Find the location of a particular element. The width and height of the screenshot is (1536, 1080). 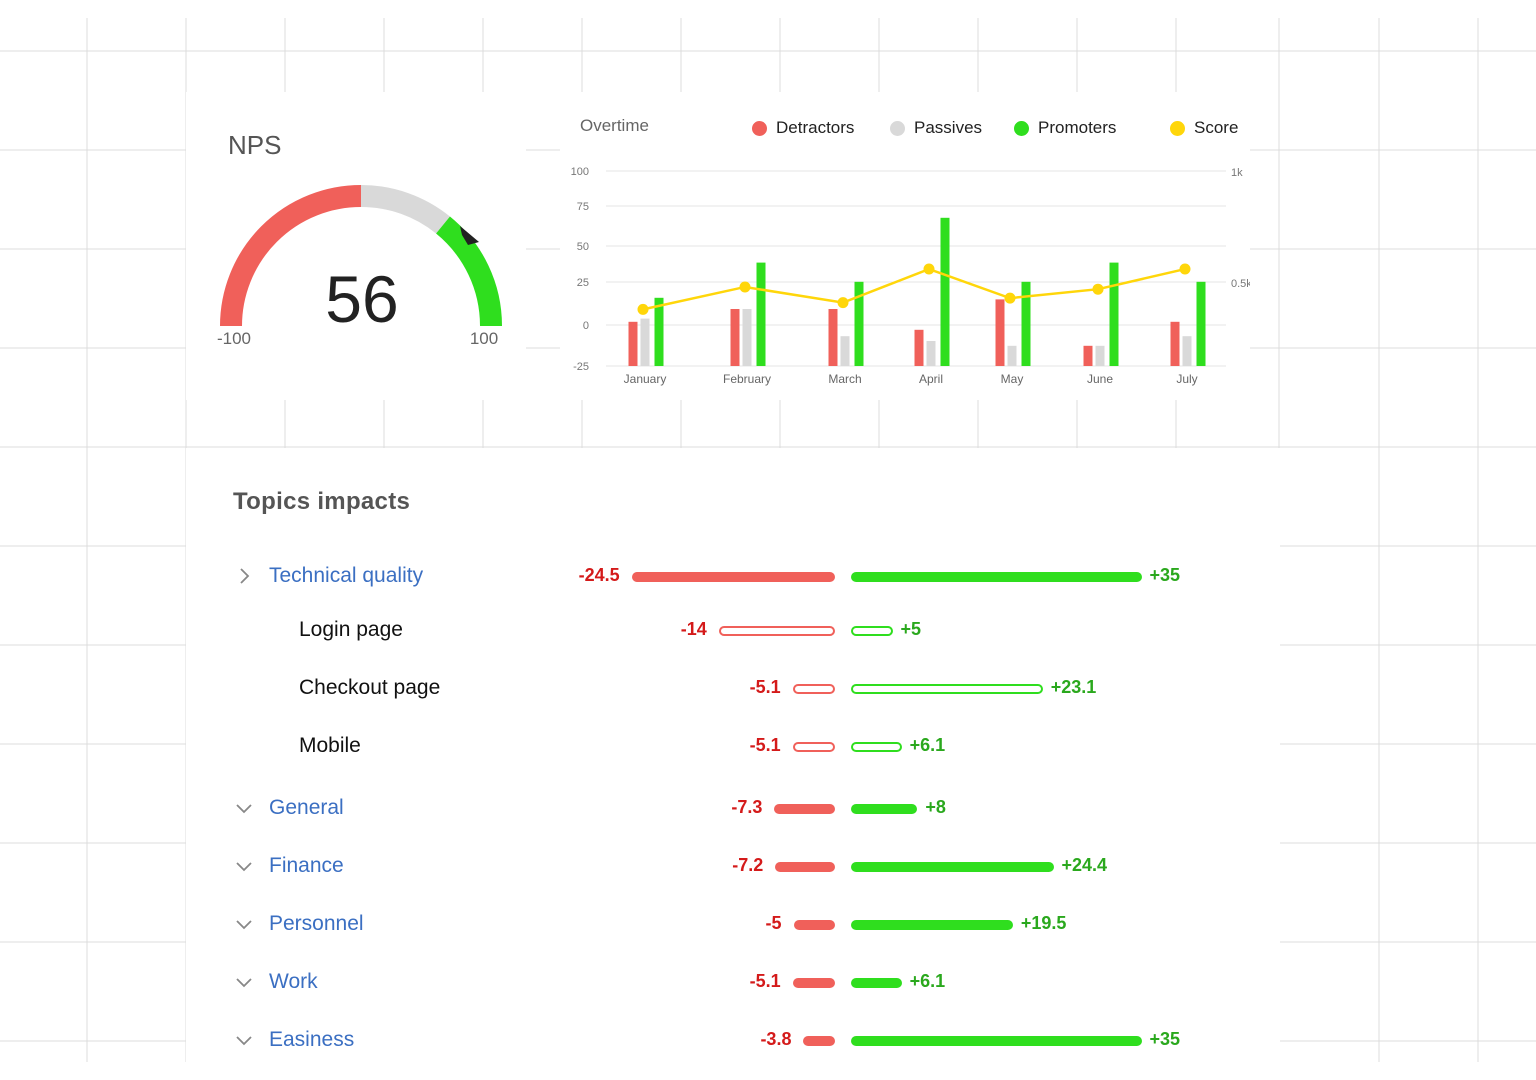

gauge-promoter-arc is located at coordinates (469, 271).